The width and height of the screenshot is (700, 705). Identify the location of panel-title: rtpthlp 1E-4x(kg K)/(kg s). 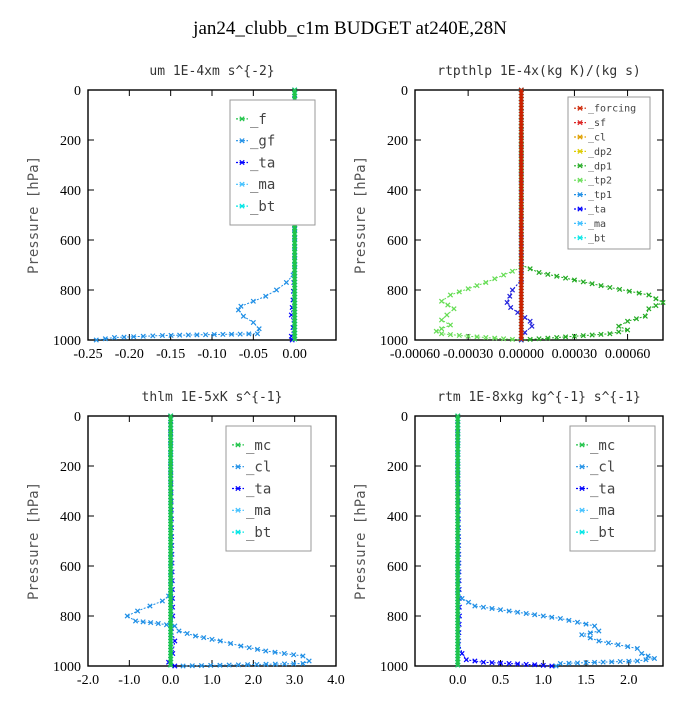
(539, 71).